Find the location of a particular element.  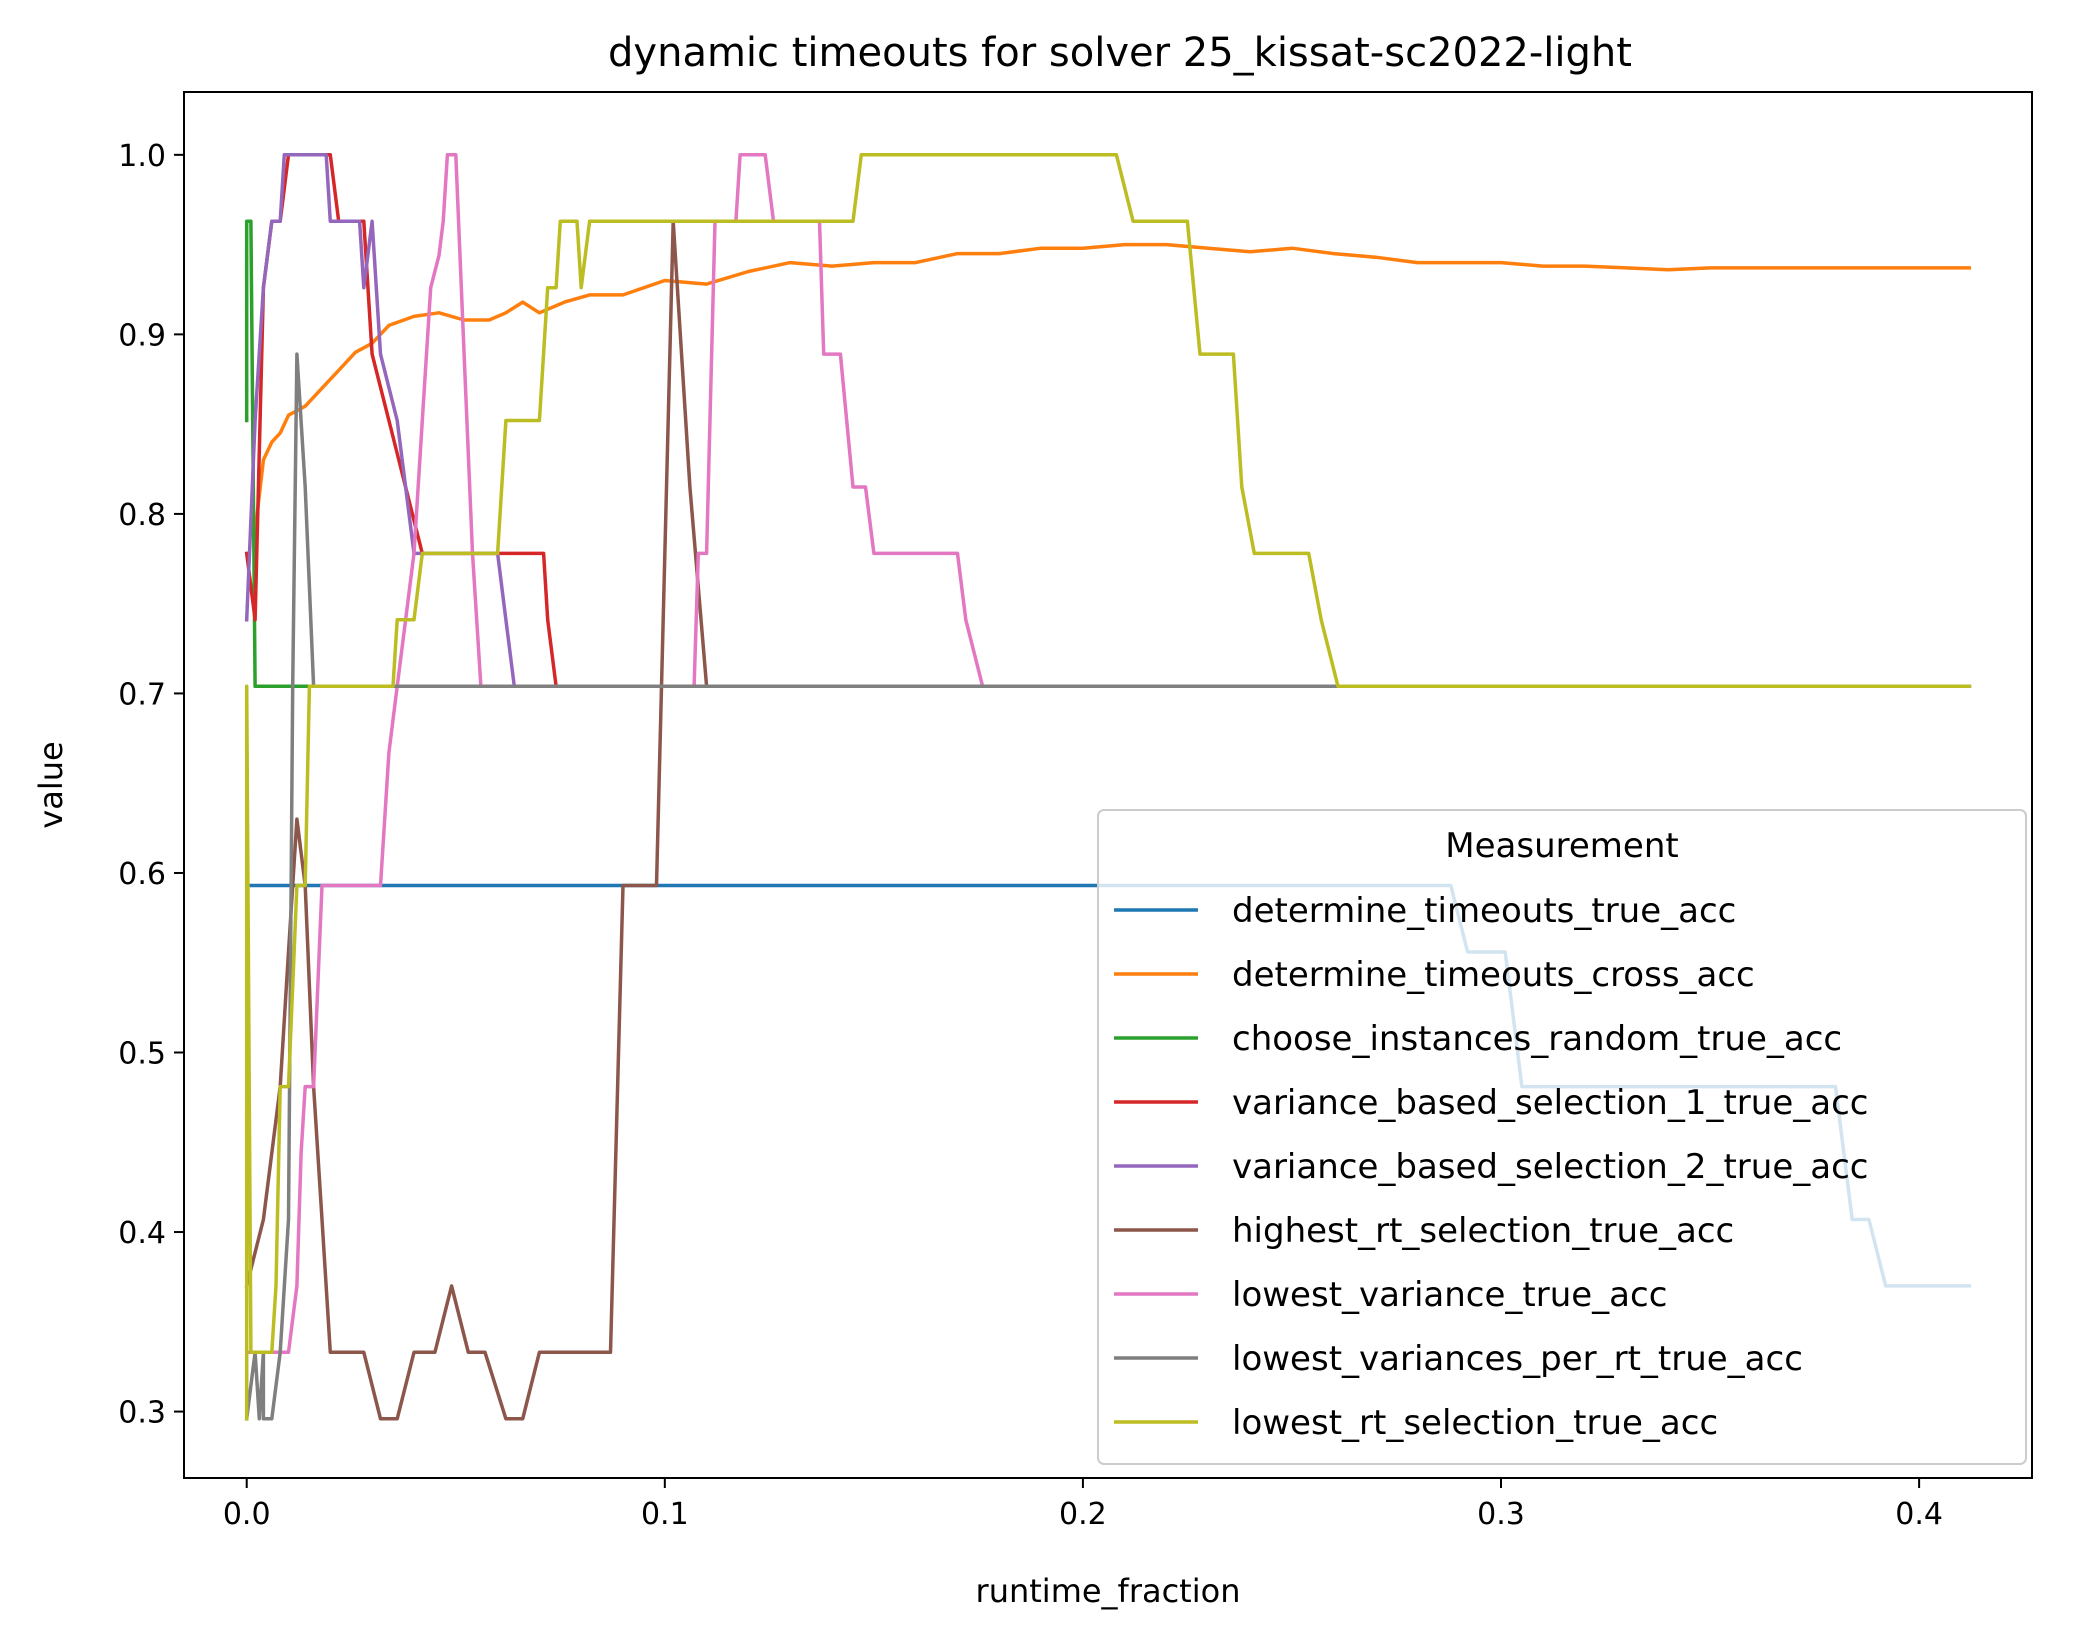

x-axis-label: runtime_fraction is located at coordinates (1108, 1591).